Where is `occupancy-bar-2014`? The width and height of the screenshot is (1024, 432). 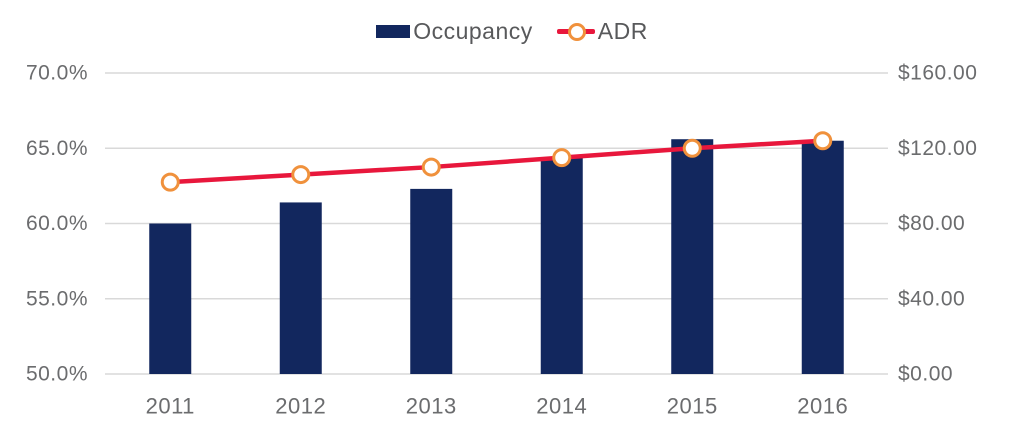 occupancy-bar-2014 is located at coordinates (561, 265).